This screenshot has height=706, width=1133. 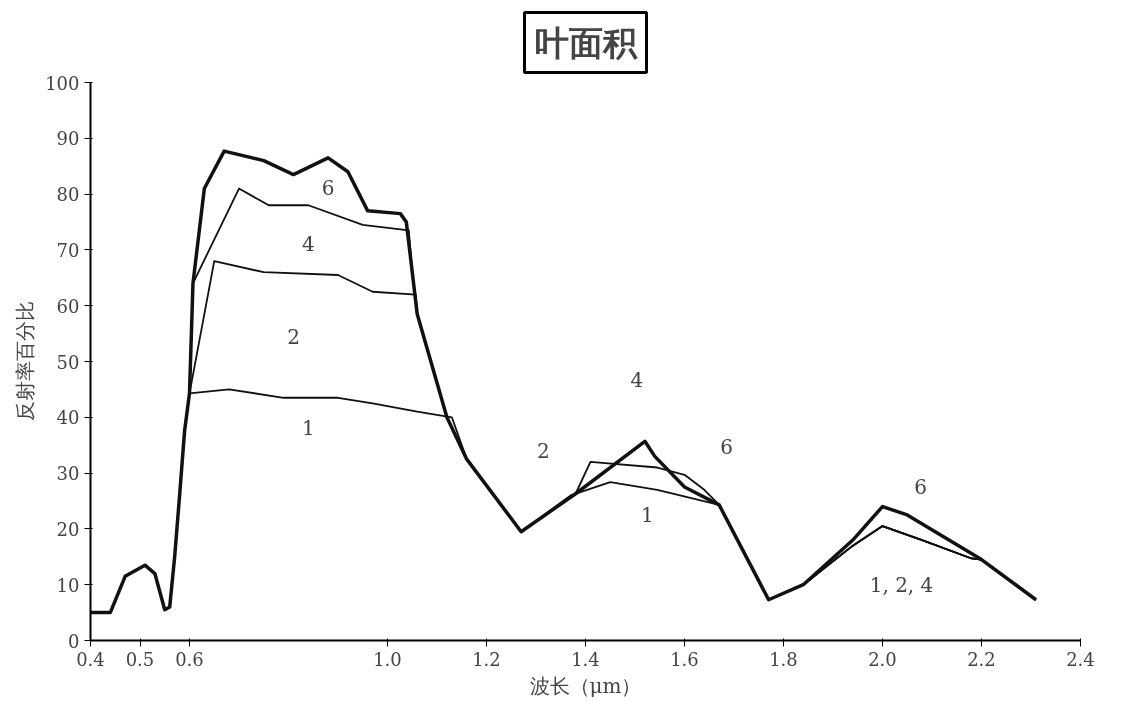 What do you see at coordinates (68, 418) in the screenshot?
I see `y-tick-label: 40` at bounding box center [68, 418].